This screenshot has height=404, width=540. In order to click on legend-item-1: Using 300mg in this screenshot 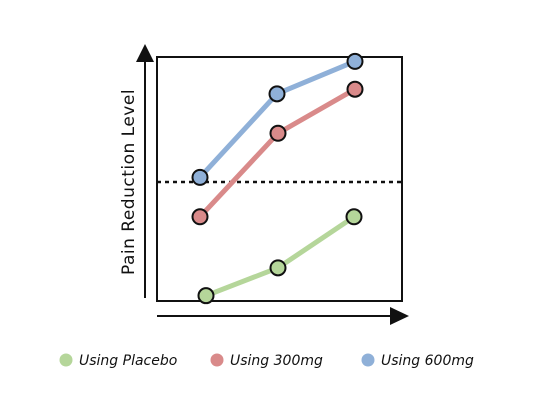, I will do `click(266, 361)`.